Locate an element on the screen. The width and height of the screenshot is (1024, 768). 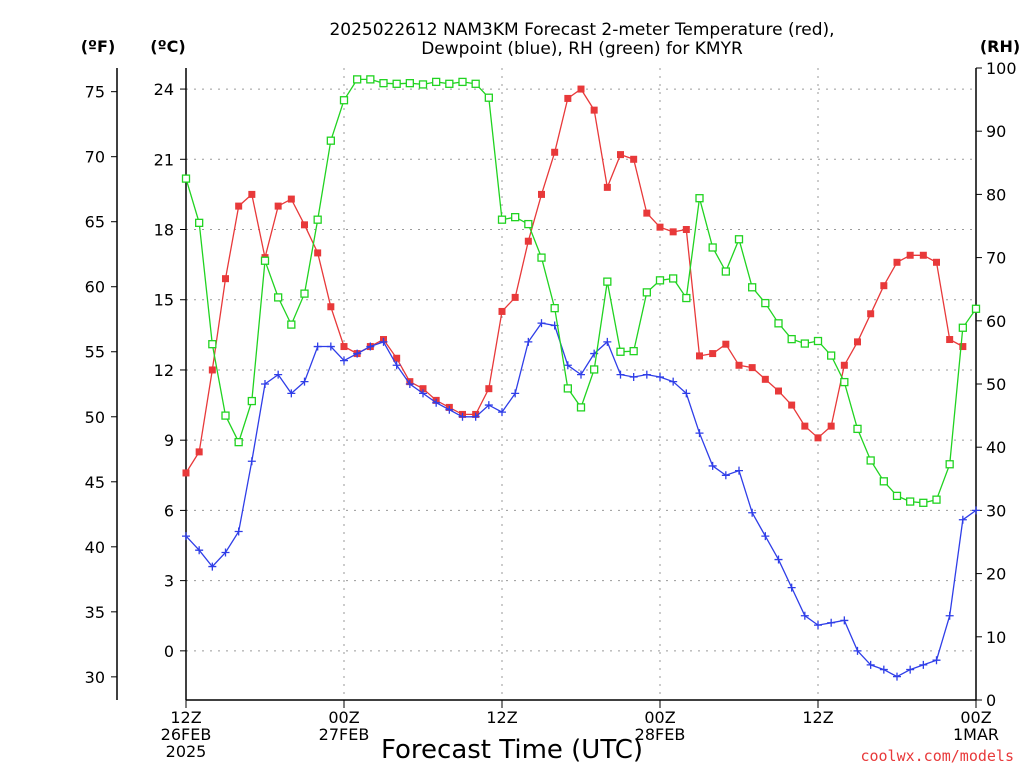
rh-tick-label: 10 is located at coordinates (996, 637).